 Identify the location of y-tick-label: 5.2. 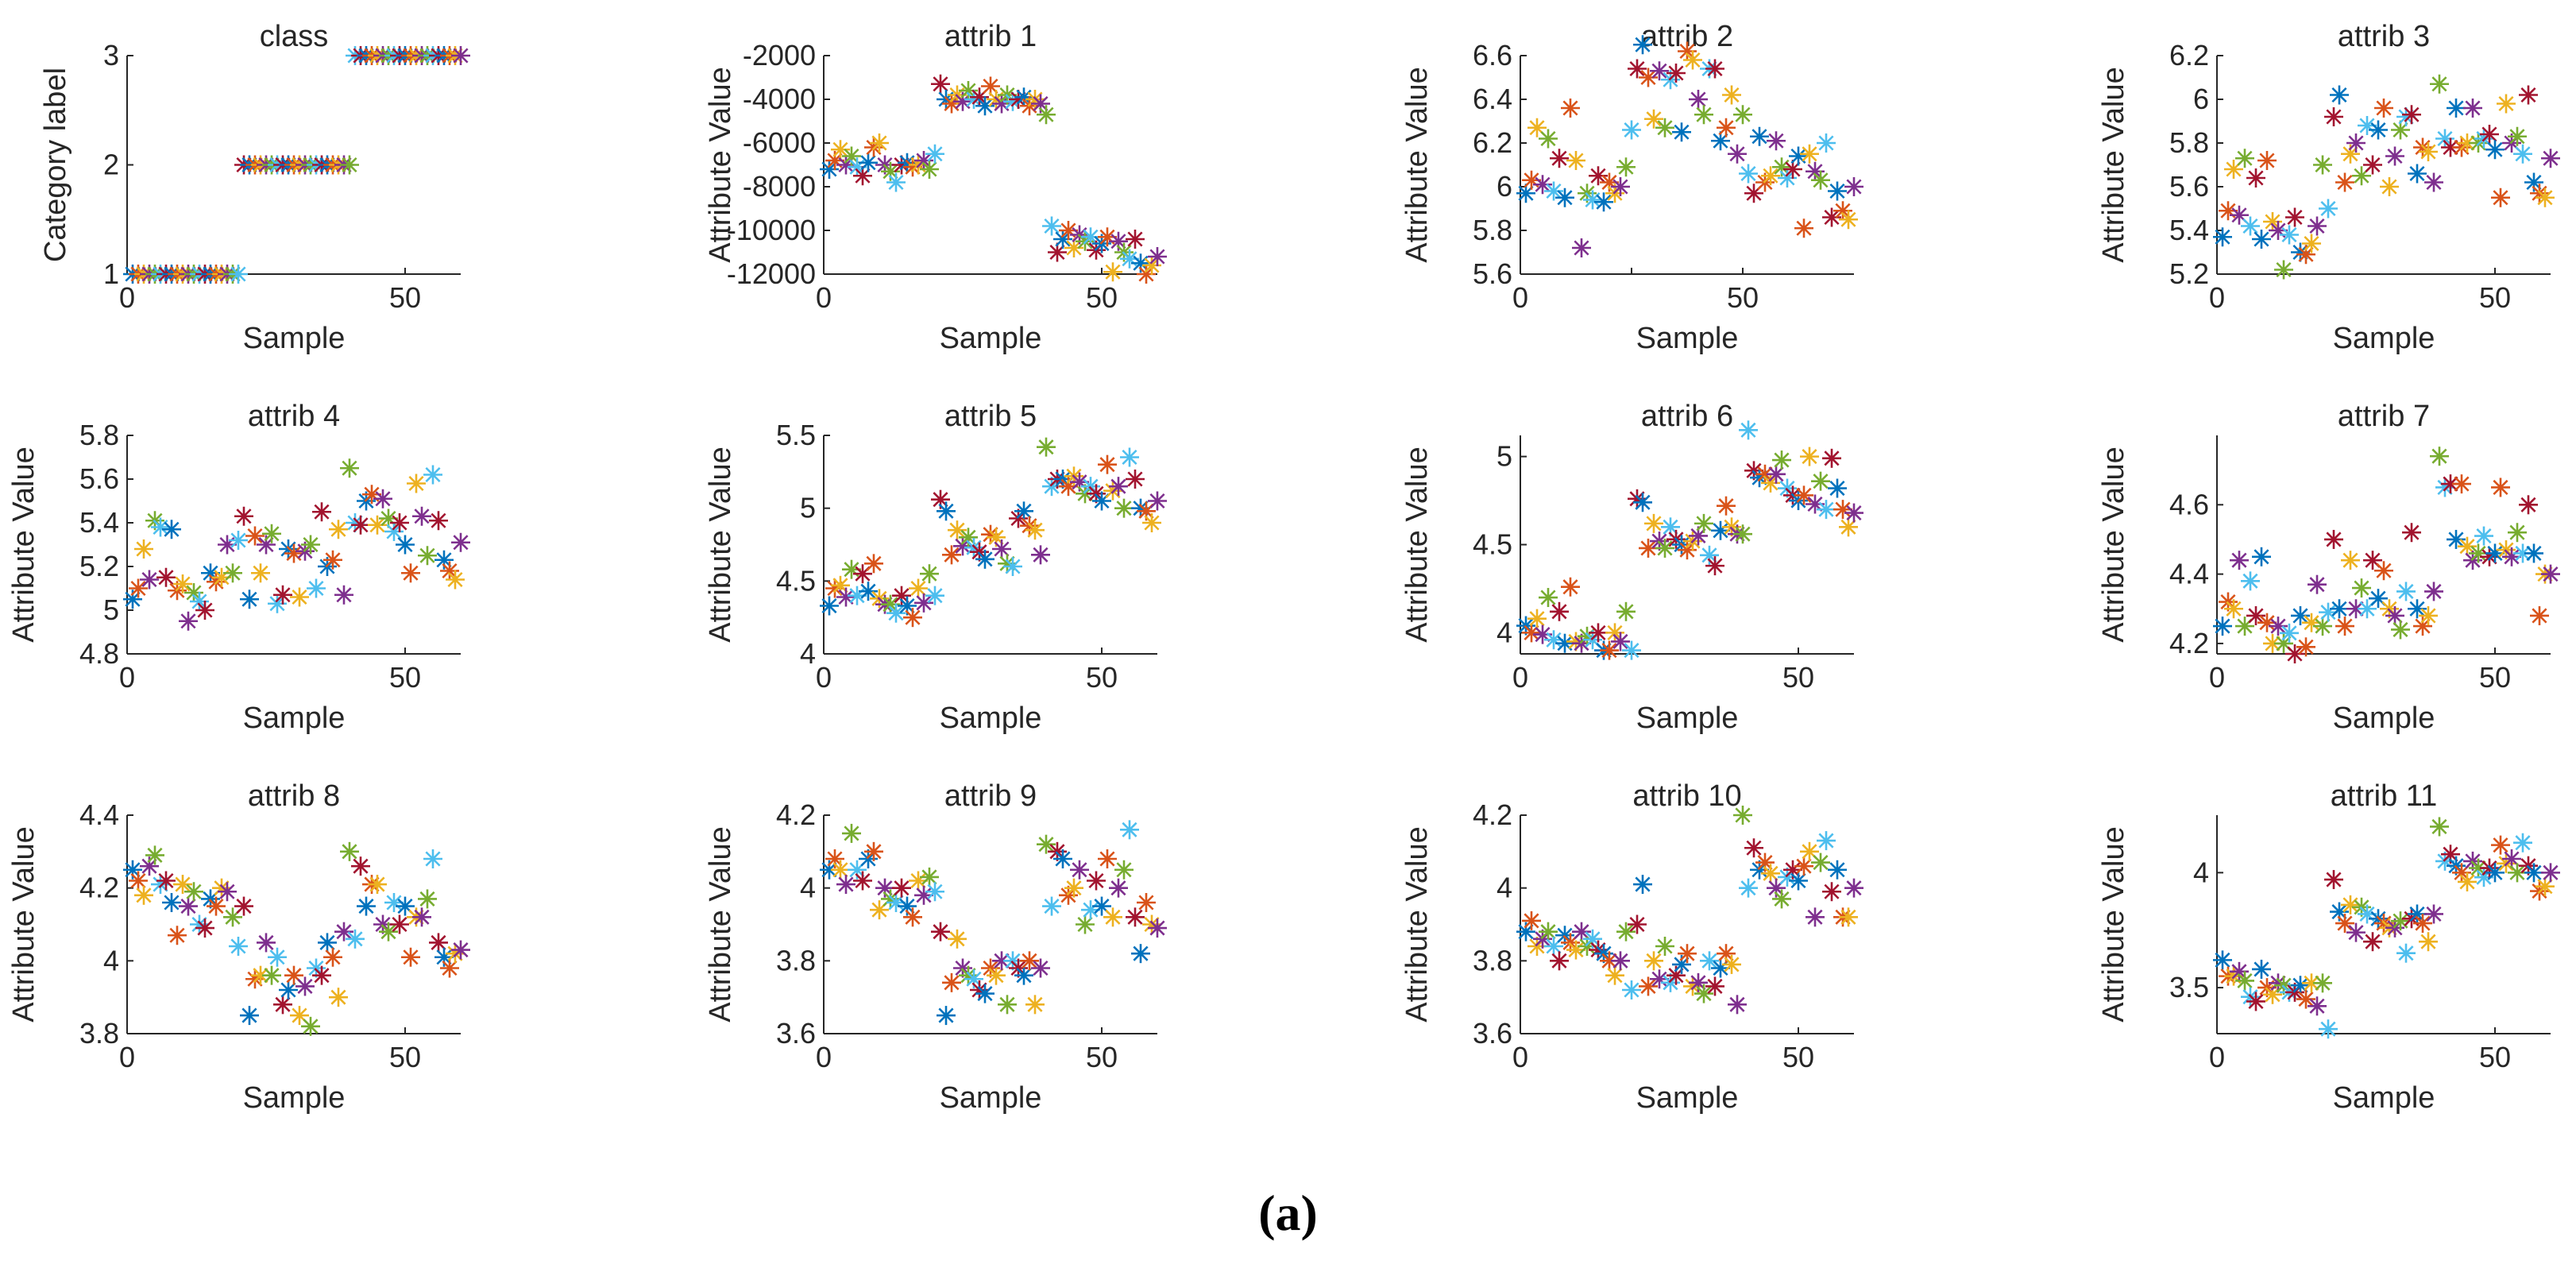
(99, 566).